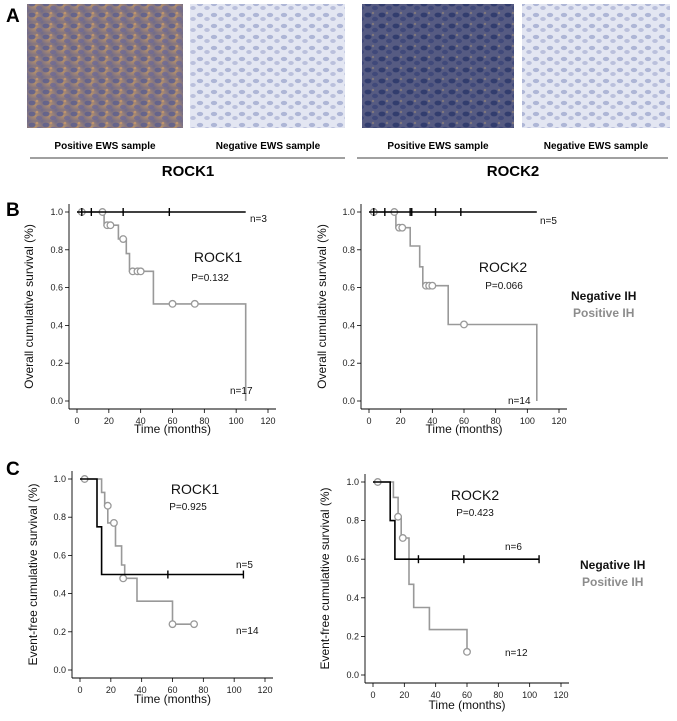 Image resolution: width=677 pixels, height=721 pixels. I want to click on positive-ews-image-rock1, so click(105, 66).